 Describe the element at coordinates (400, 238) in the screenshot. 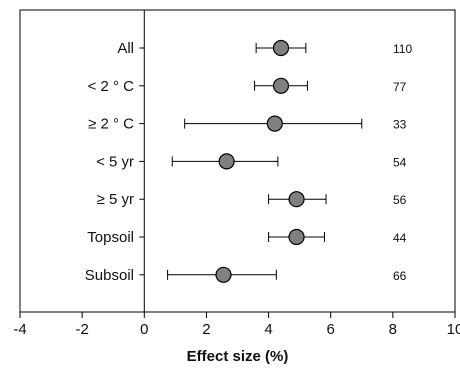

I see `sample-size-label: 44` at that location.